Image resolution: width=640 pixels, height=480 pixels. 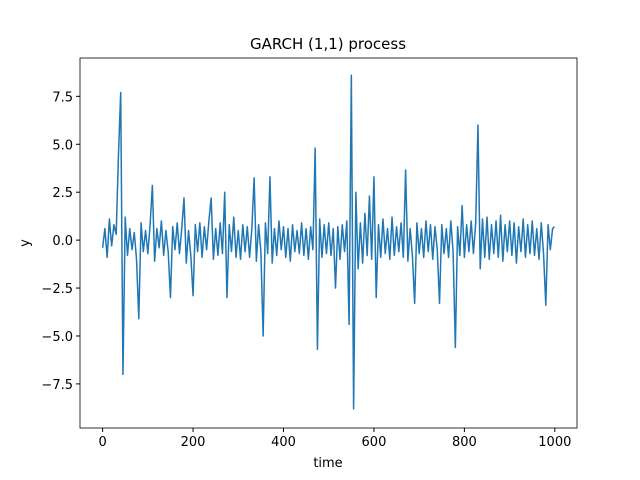 What do you see at coordinates (554, 442) in the screenshot?
I see `x-tick-label: 1000` at bounding box center [554, 442].